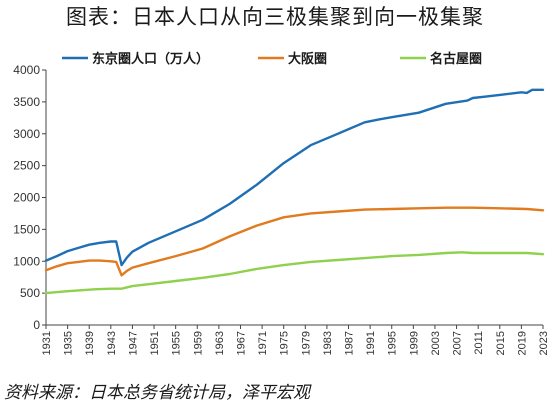  Describe the element at coordinates (479, 343) in the screenshot. I see `x-tick-label: 2011` at that location.